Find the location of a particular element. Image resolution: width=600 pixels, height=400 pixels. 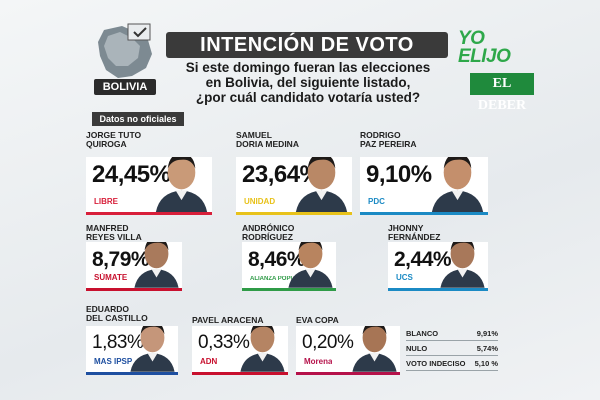

candidate-name-line: RODRIGO is located at coordinates (380, 135).